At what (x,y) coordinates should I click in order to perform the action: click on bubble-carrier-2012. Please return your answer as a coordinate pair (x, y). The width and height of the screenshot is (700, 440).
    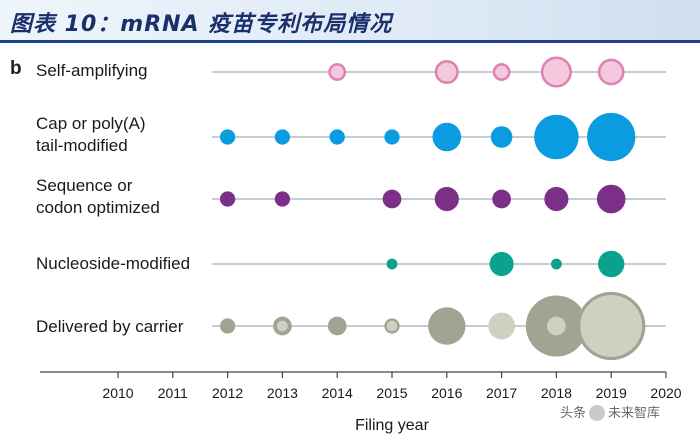
    Looking at the image, I should click on (227, 326).